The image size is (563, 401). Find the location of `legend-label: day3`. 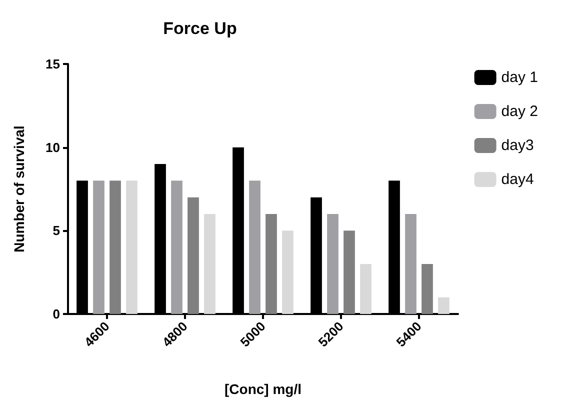

legend-label: day3 is located at coordinates (517, 145).